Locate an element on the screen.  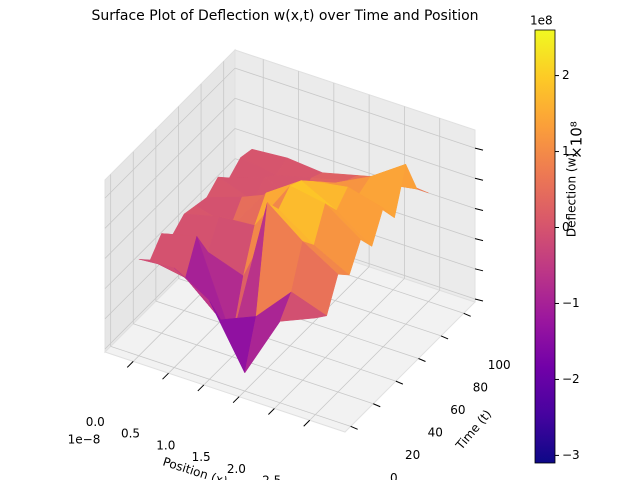
x-tick-label: 2.0 is located at coordinates (236, 469).